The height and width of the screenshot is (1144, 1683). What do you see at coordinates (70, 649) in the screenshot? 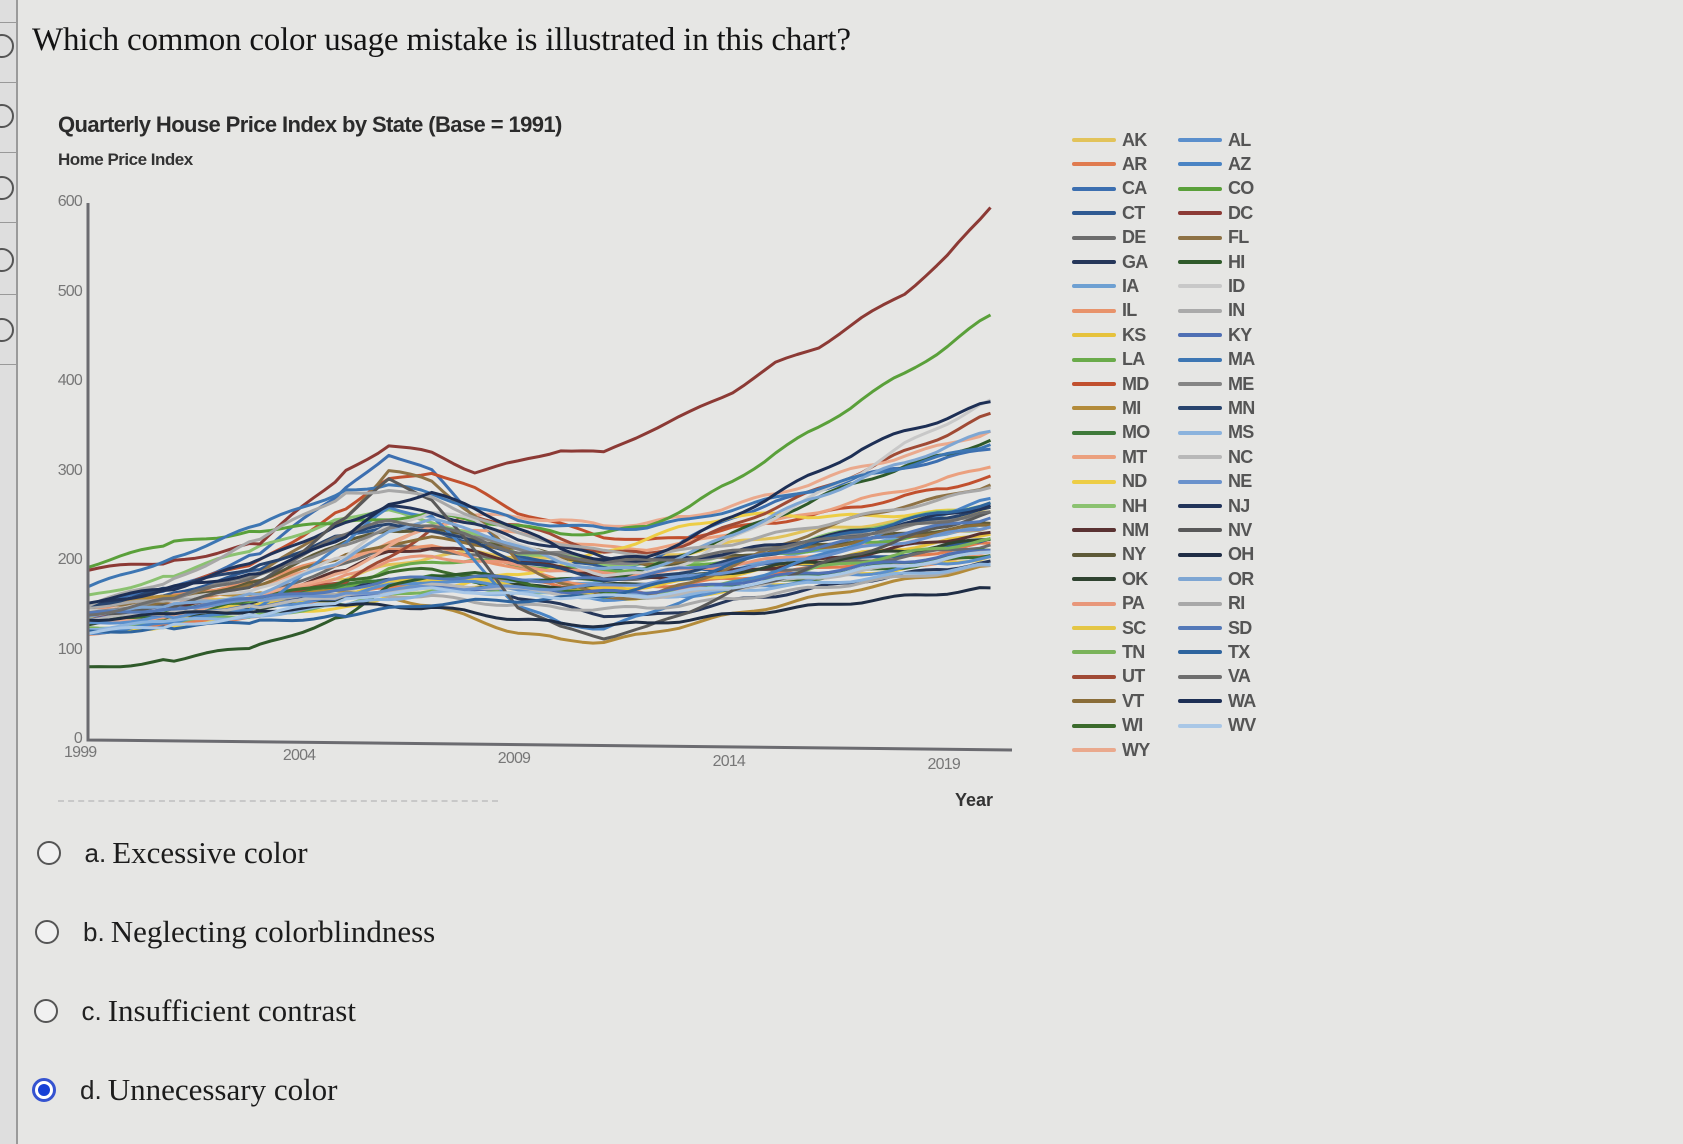
I see `y-tick-label: 100` at bounding box center [70, 649].